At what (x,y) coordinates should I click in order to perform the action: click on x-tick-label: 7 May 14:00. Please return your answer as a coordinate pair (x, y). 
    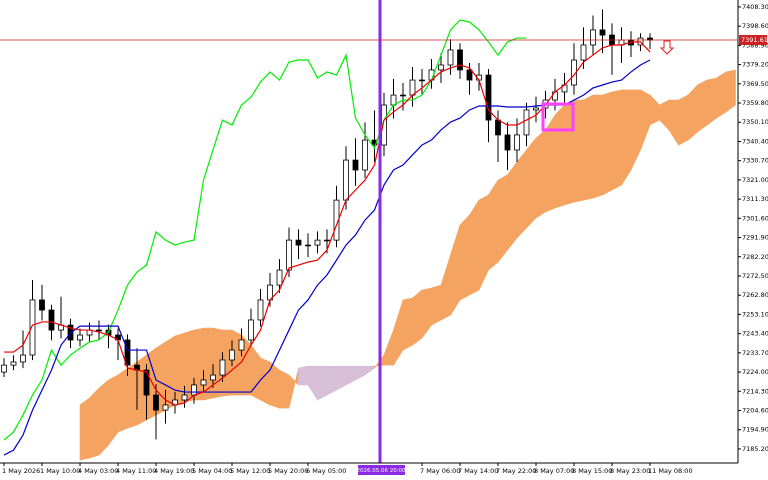
    Looking at the image, I should click on (478, 471).